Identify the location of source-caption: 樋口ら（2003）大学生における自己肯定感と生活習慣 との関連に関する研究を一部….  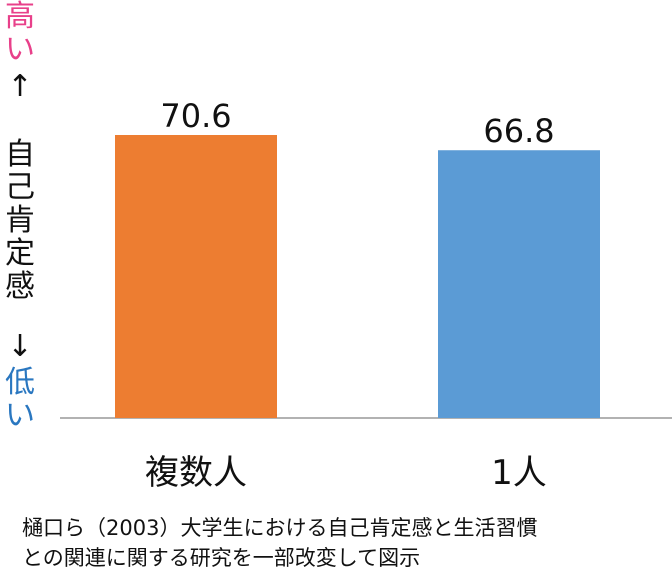
(279, 543).